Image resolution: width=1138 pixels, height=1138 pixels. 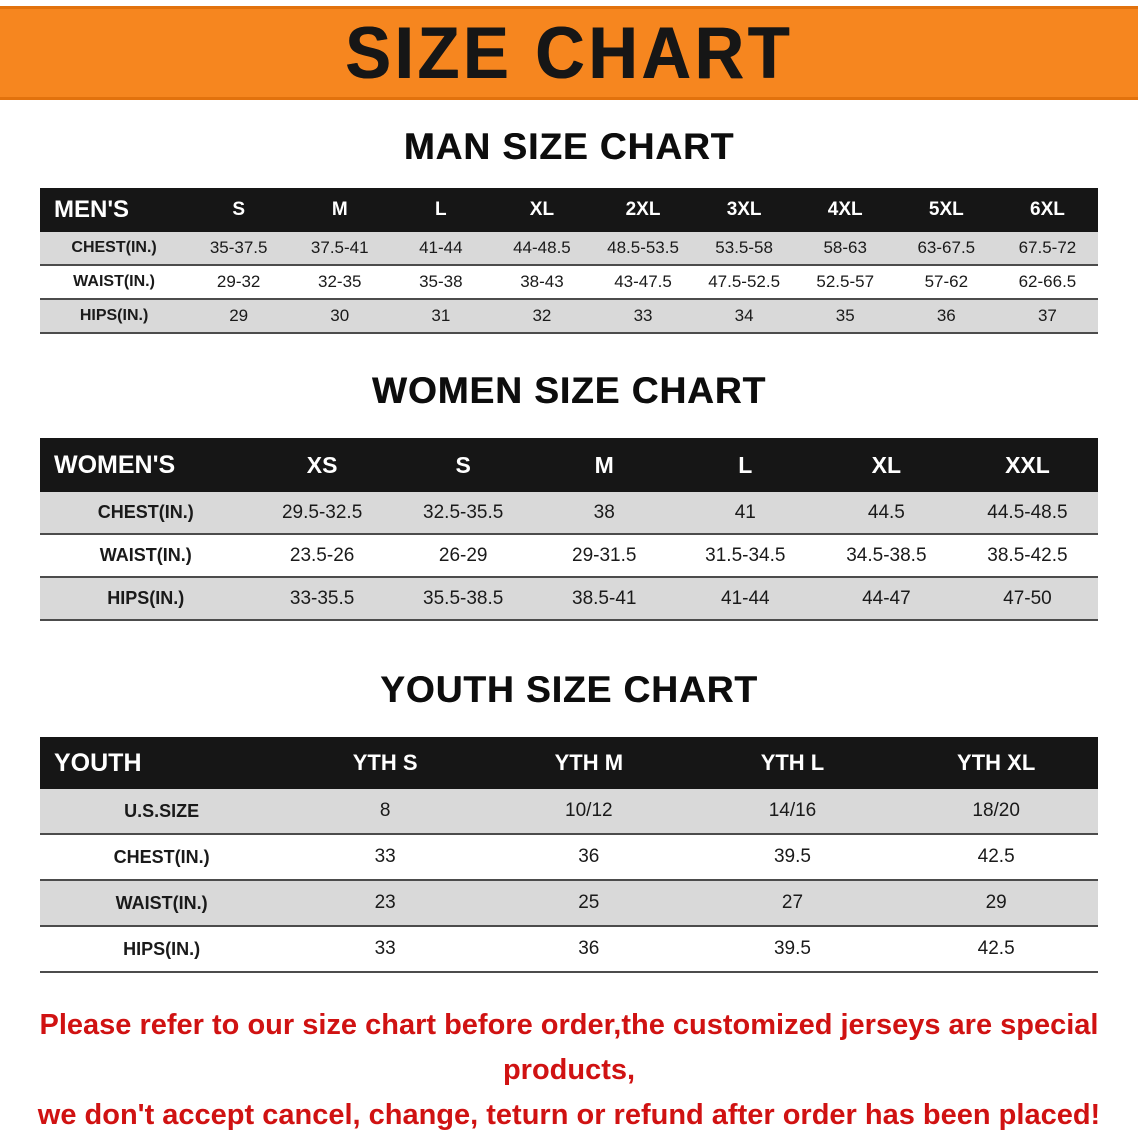 I want to click on size-column-header: XXL, so click(x=1027, y=465).